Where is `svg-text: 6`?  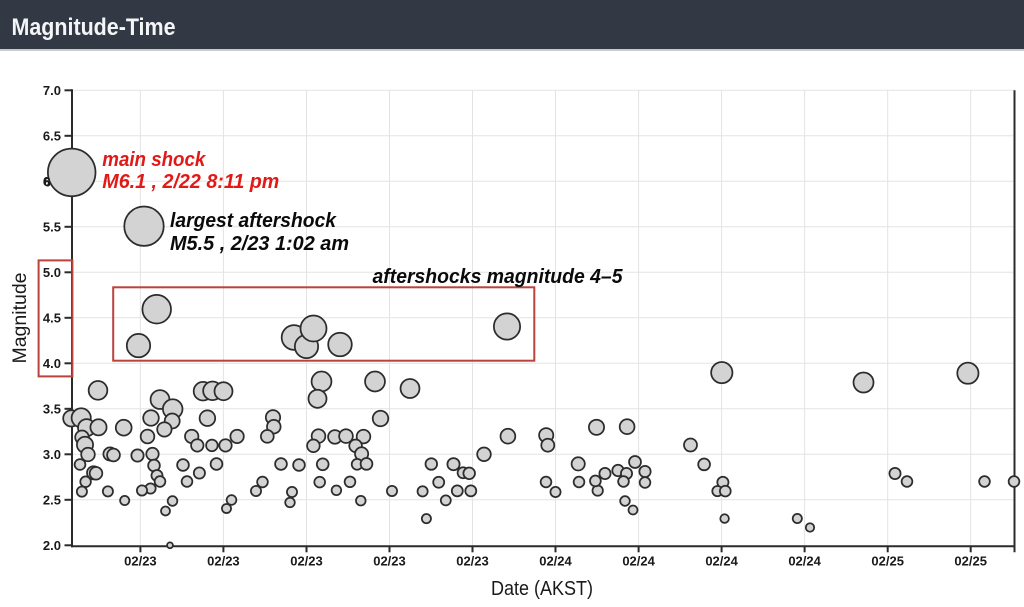 svg-text: 6 is located at coordinates (47, 181).